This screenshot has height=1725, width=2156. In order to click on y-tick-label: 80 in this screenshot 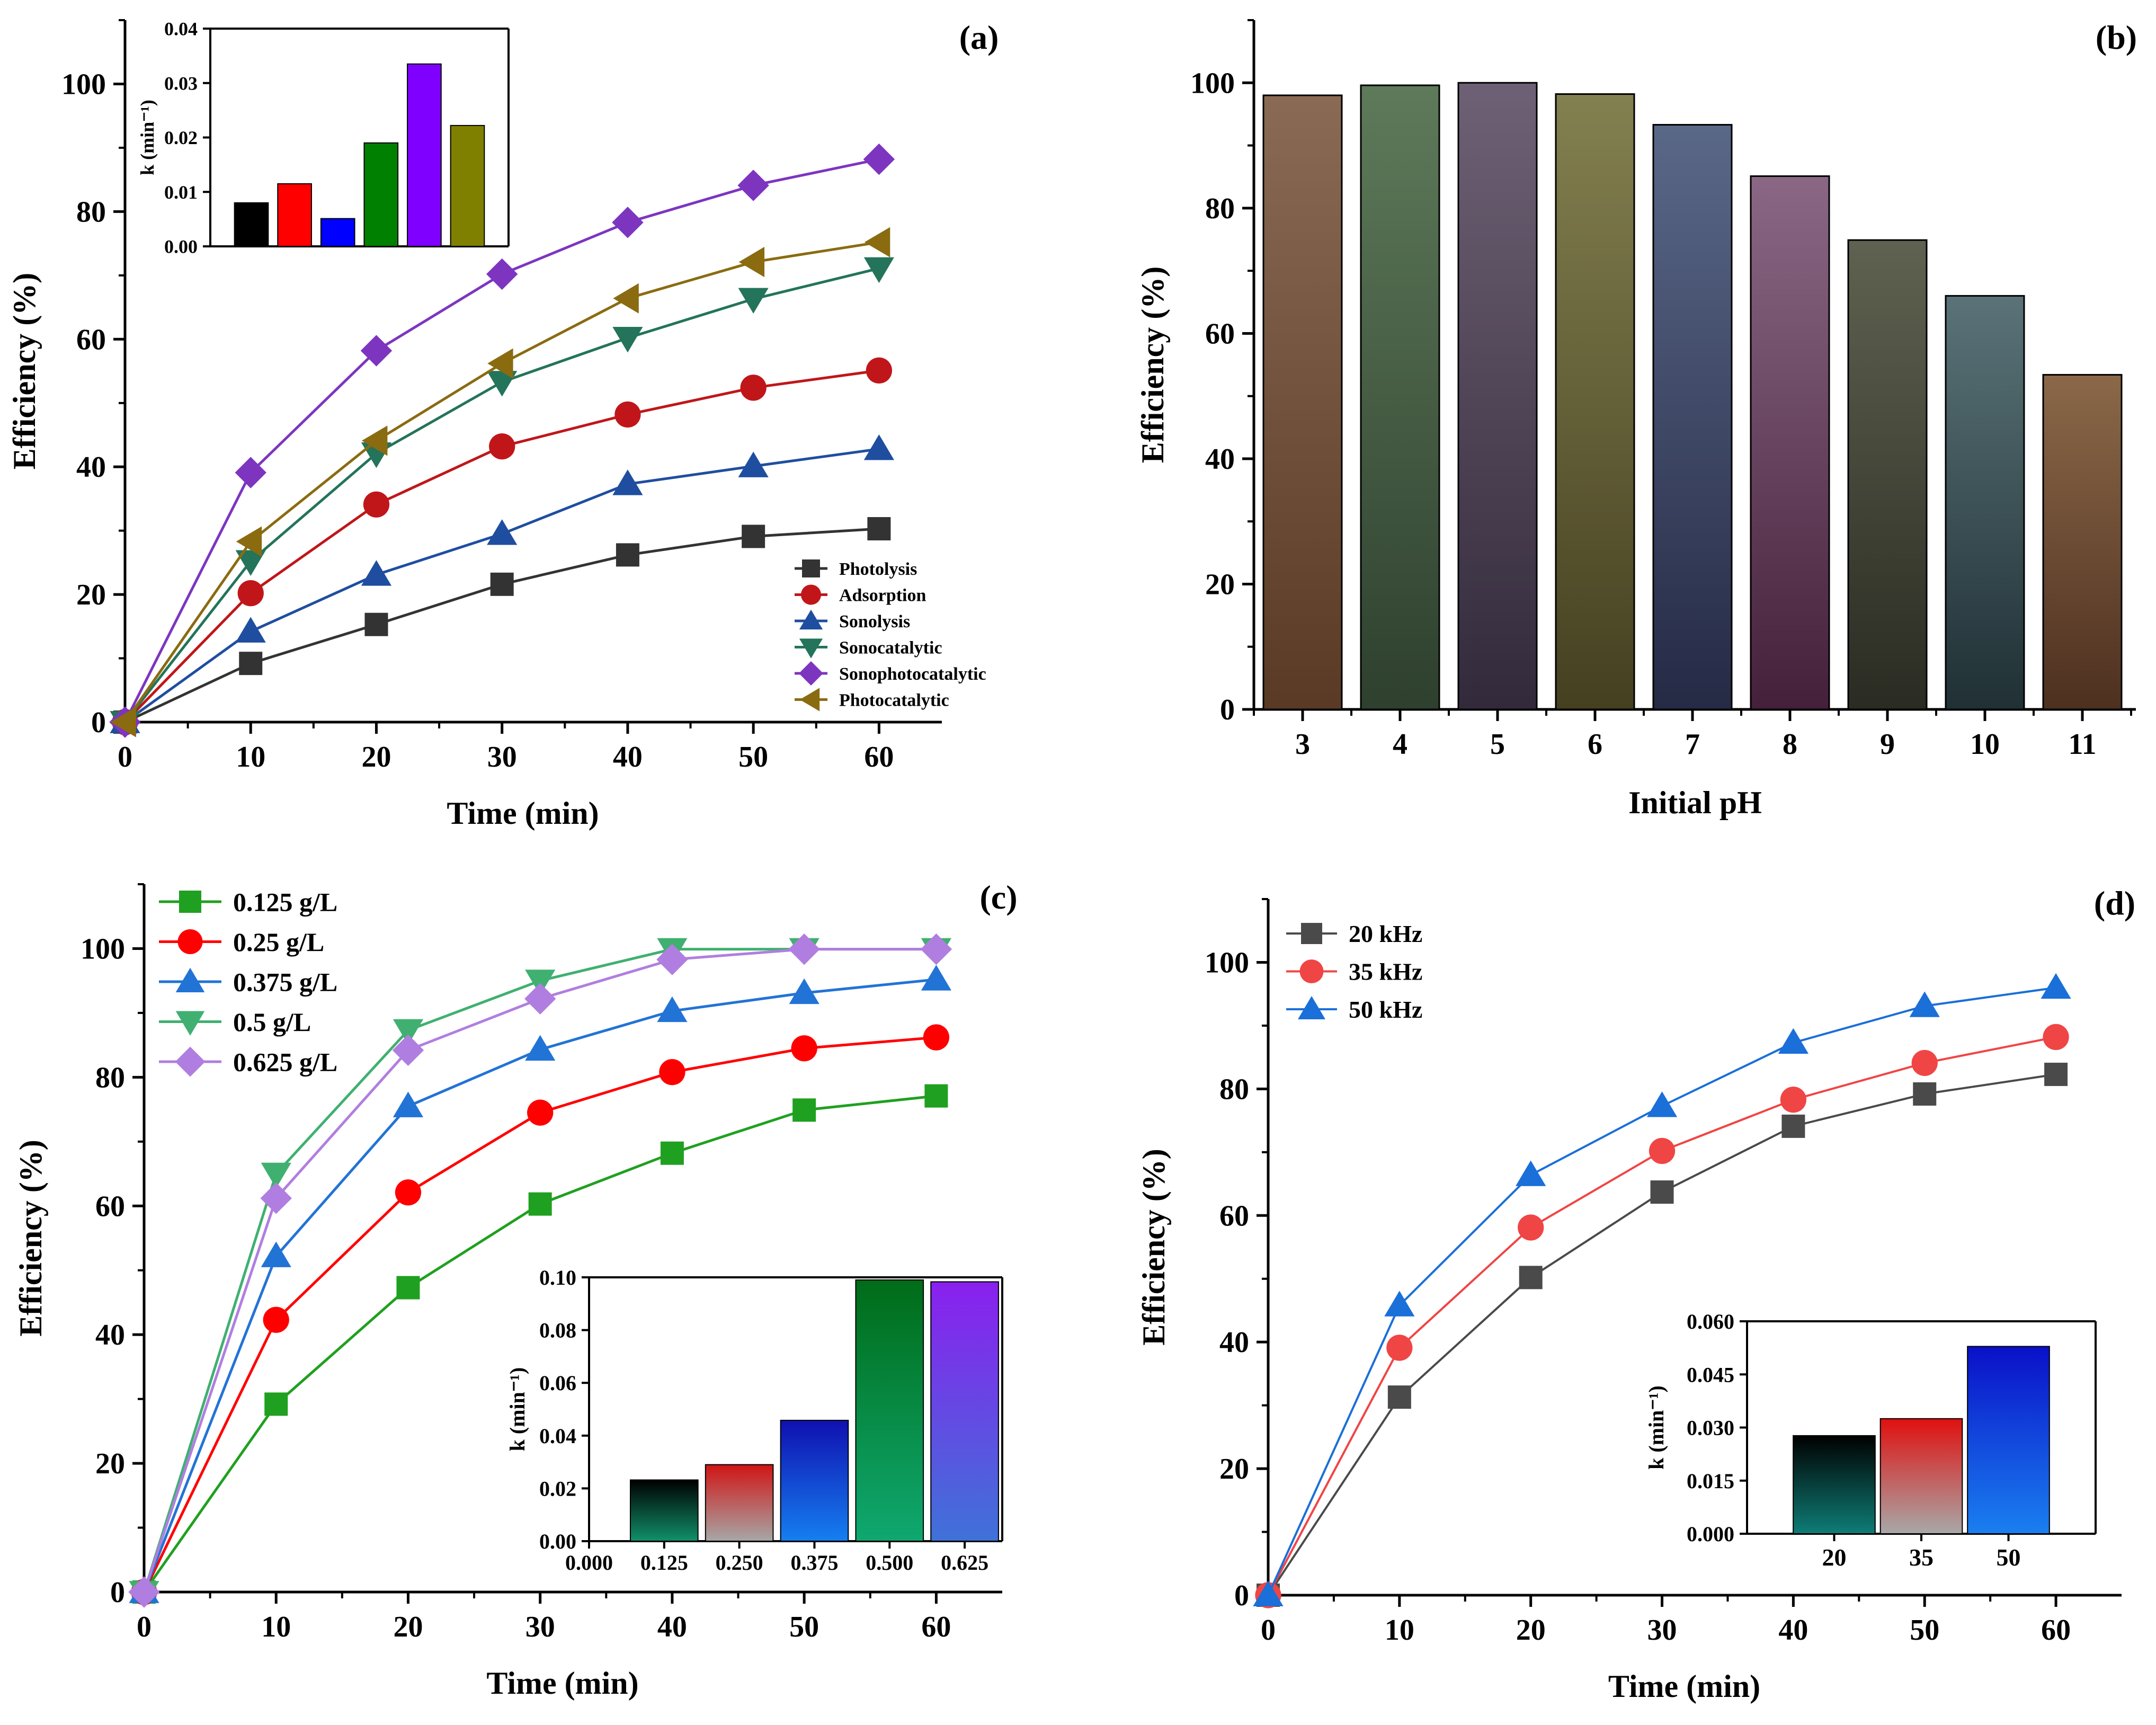, I will do `click(91, 211)`.